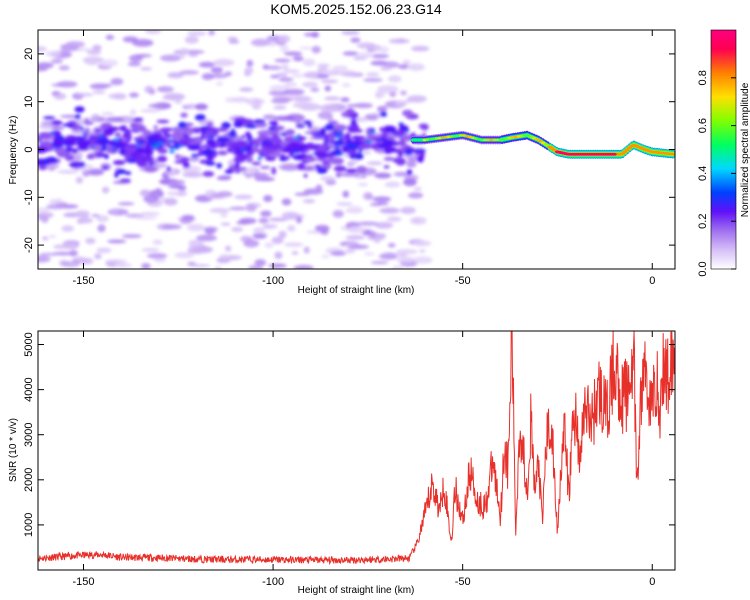 The width and height of the screenshot is (750, 600). I want to click on figure-title: KOM5.2025.152.06.23.G14, so click(355, 9).